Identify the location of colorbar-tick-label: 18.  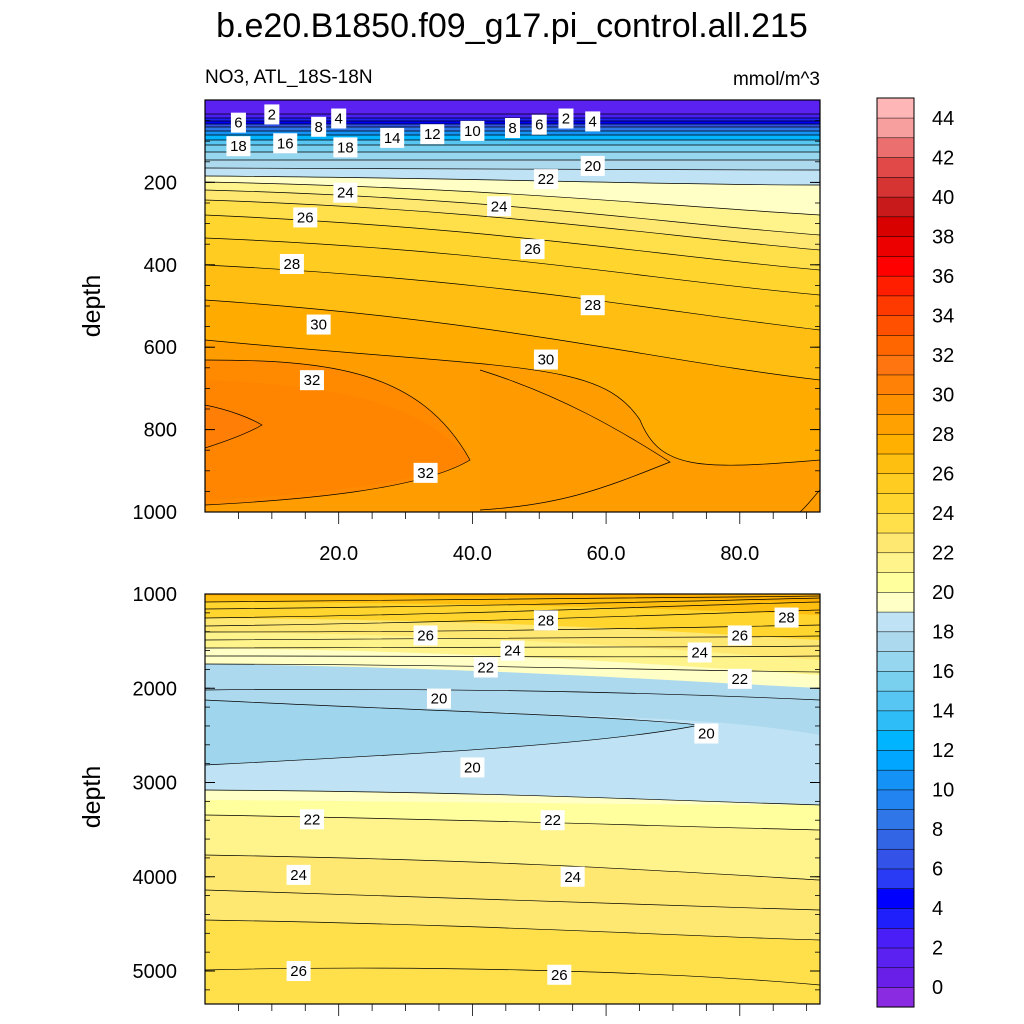
(943, 633).